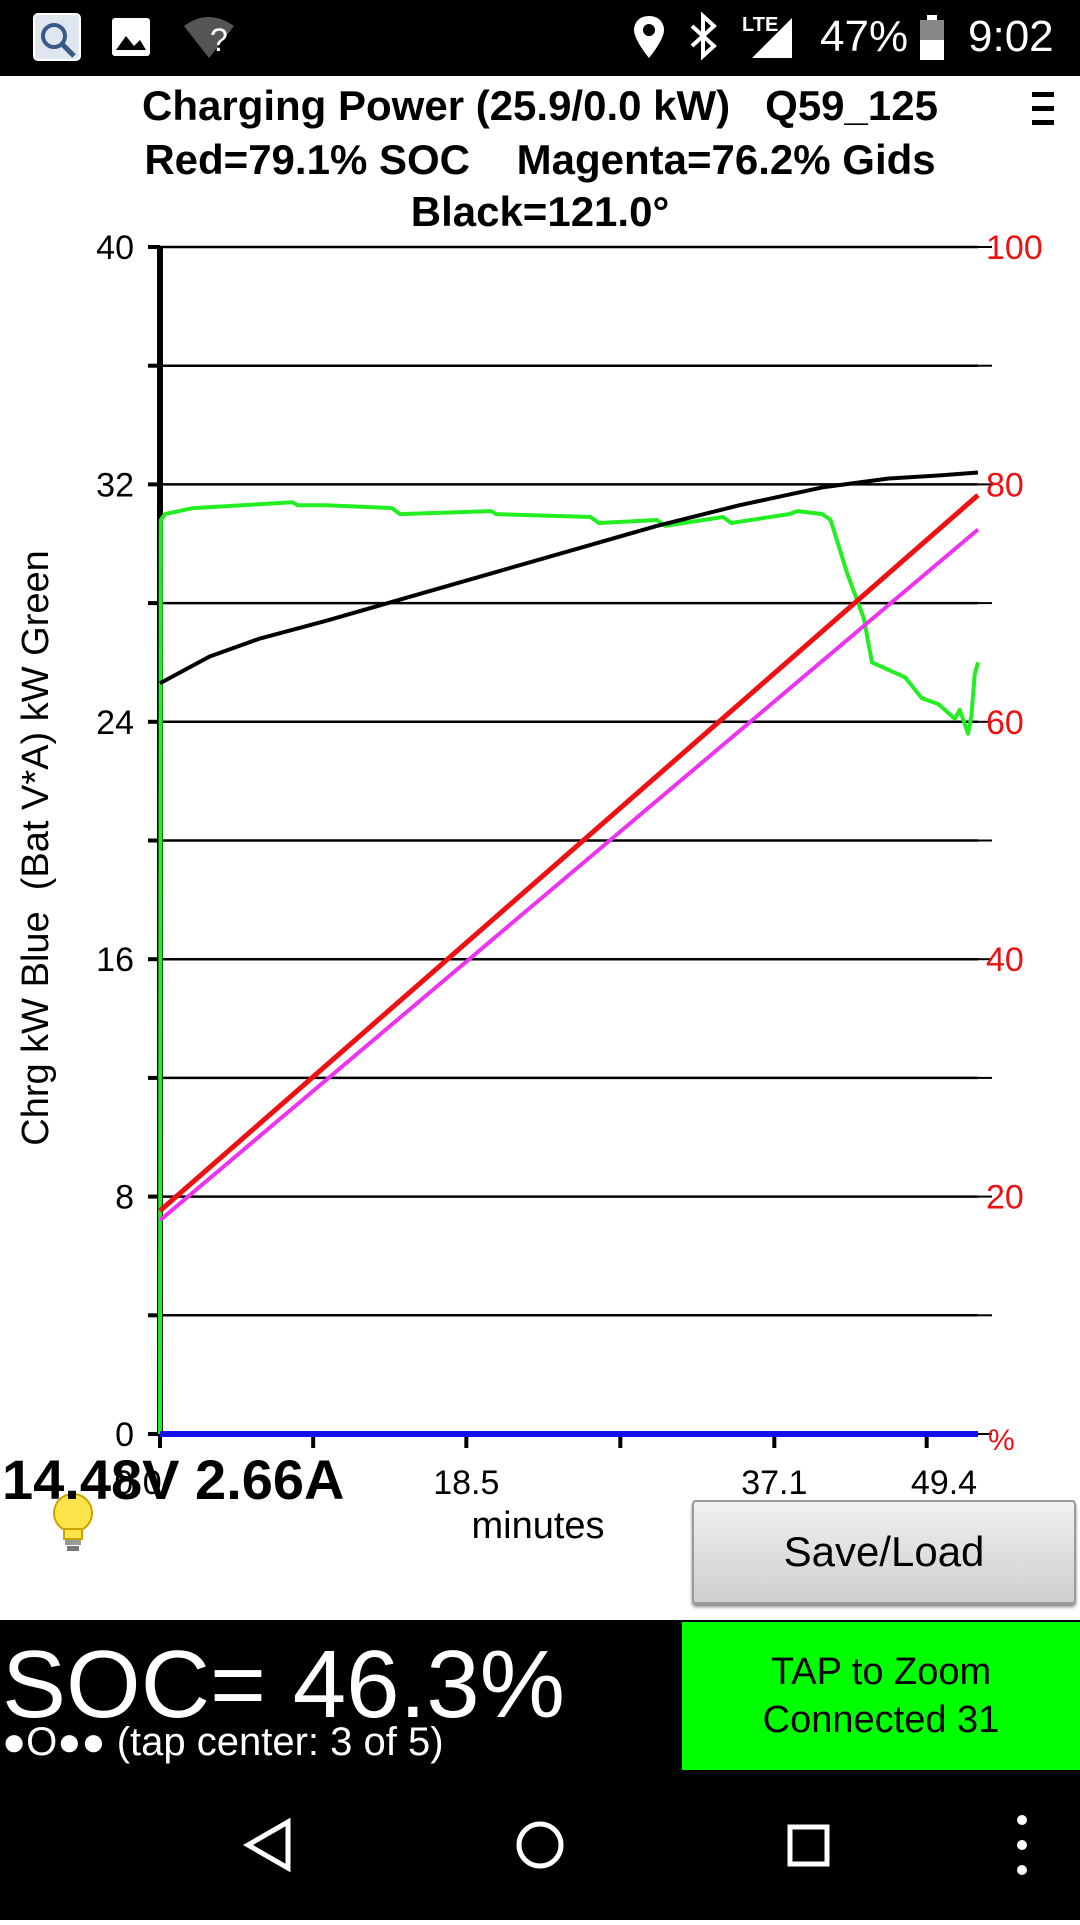 The image size is (1080, 1925). What do you see at coordinates (137, 1483) in the screenshot?
I see `x-tick-label-0.0: 0.0` at bounding box center [137, 1483].